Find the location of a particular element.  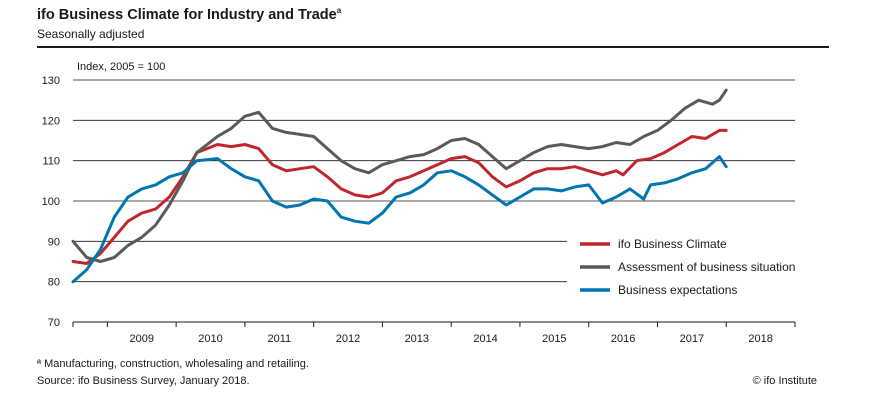

chart-subtitle: Seasonally adjusted is located at coordinates (91, 34).